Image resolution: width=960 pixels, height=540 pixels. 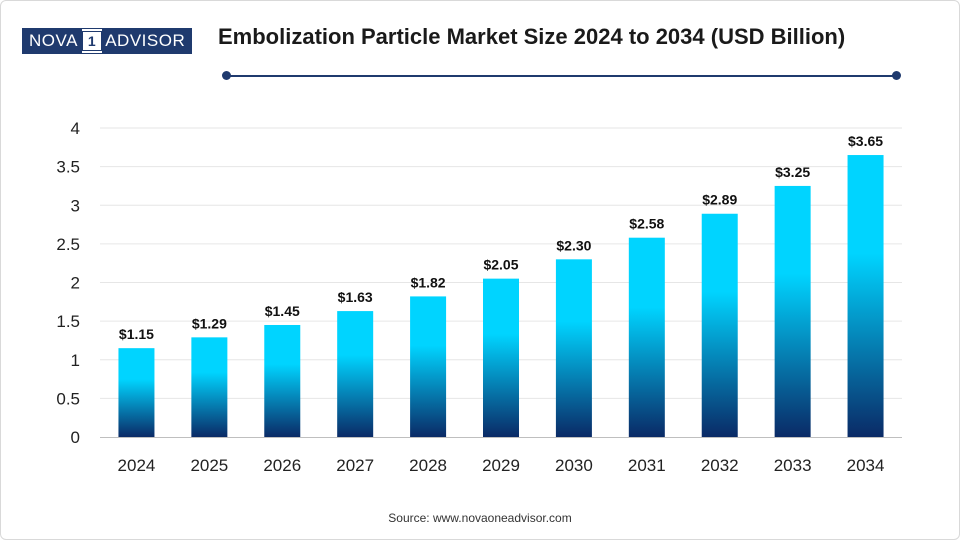 What do you see at coordinates (865, 296) in the screenshot?
I see `bar-2034` at bounding box center [865, 296].